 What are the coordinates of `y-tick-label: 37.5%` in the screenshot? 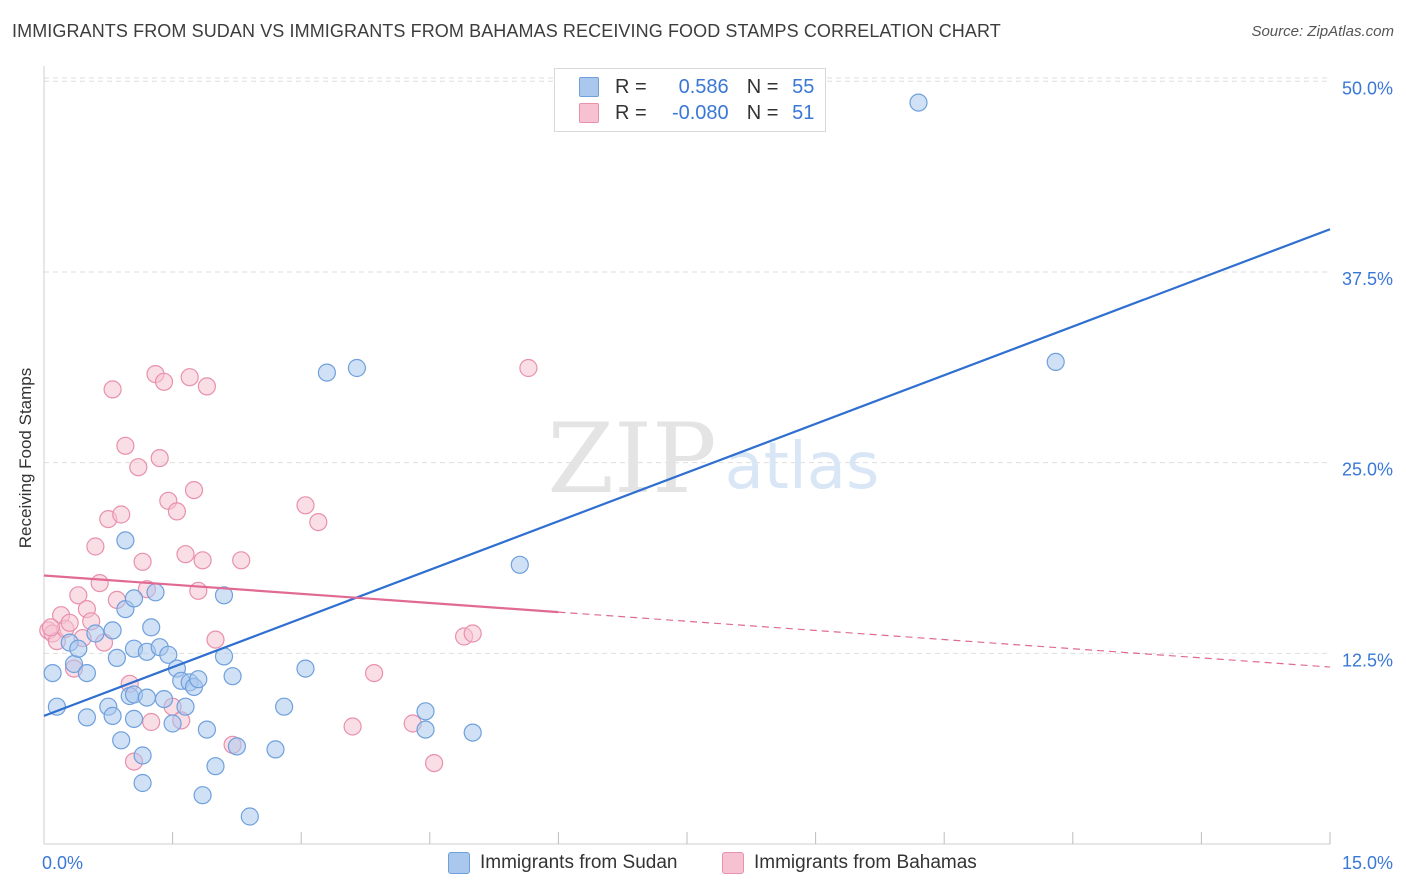 It's located at (1367, 279).